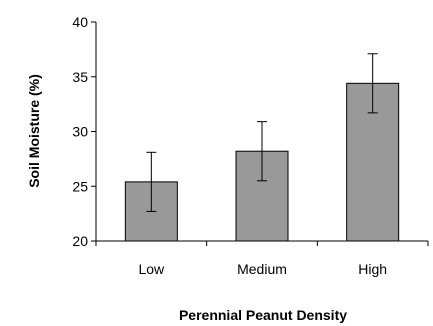 The width and height of the screenshot is (433, 326). What do you see at coordinates (151, 269) in the screenshot?
I see `x-tick-label-low: Low` at bounding box center [151, 269].